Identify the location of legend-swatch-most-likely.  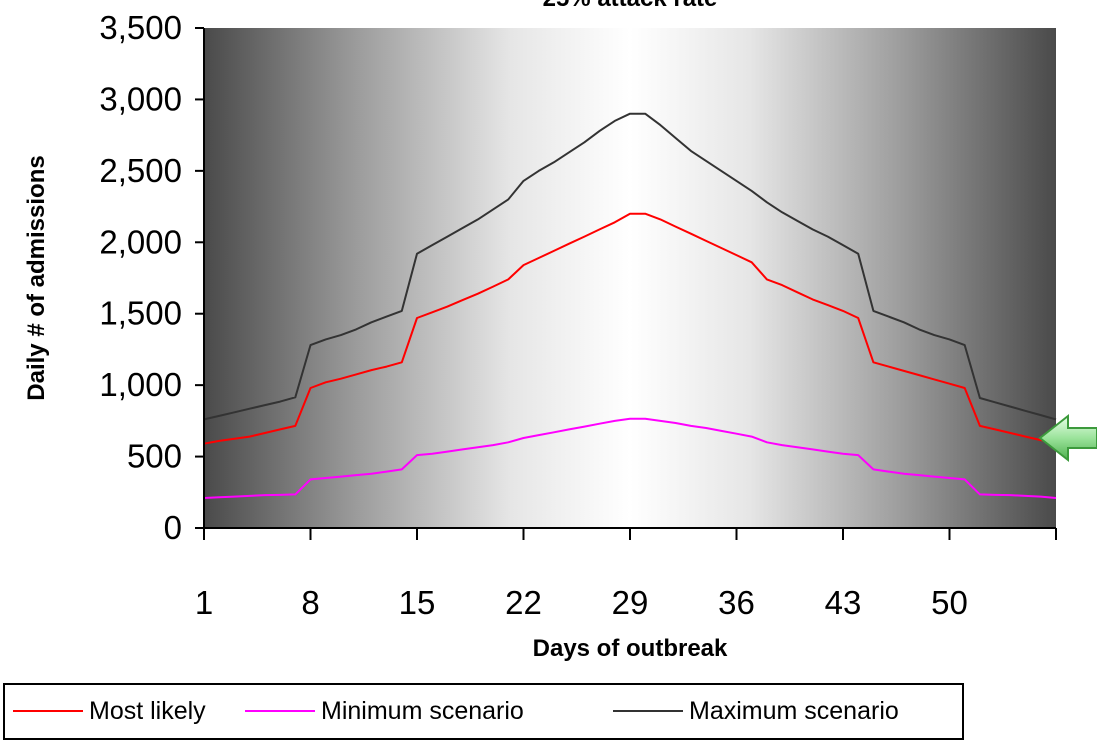
(48, 711).